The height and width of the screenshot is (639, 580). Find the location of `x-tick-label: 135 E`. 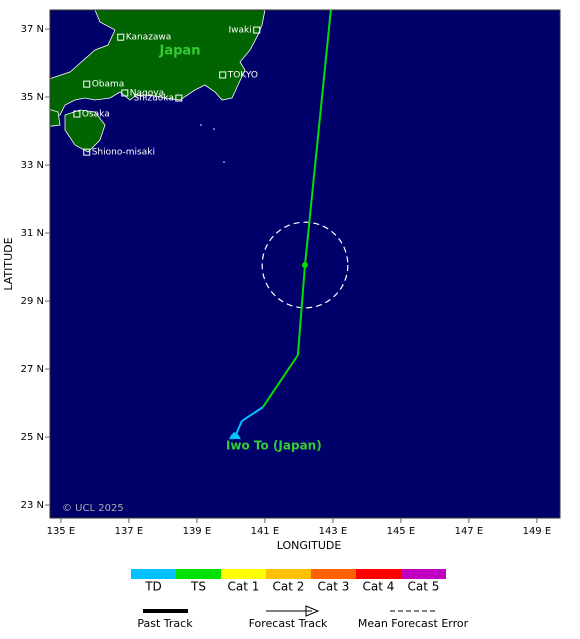

x-tick-label: 135 E is located at coordinates (61, 531).